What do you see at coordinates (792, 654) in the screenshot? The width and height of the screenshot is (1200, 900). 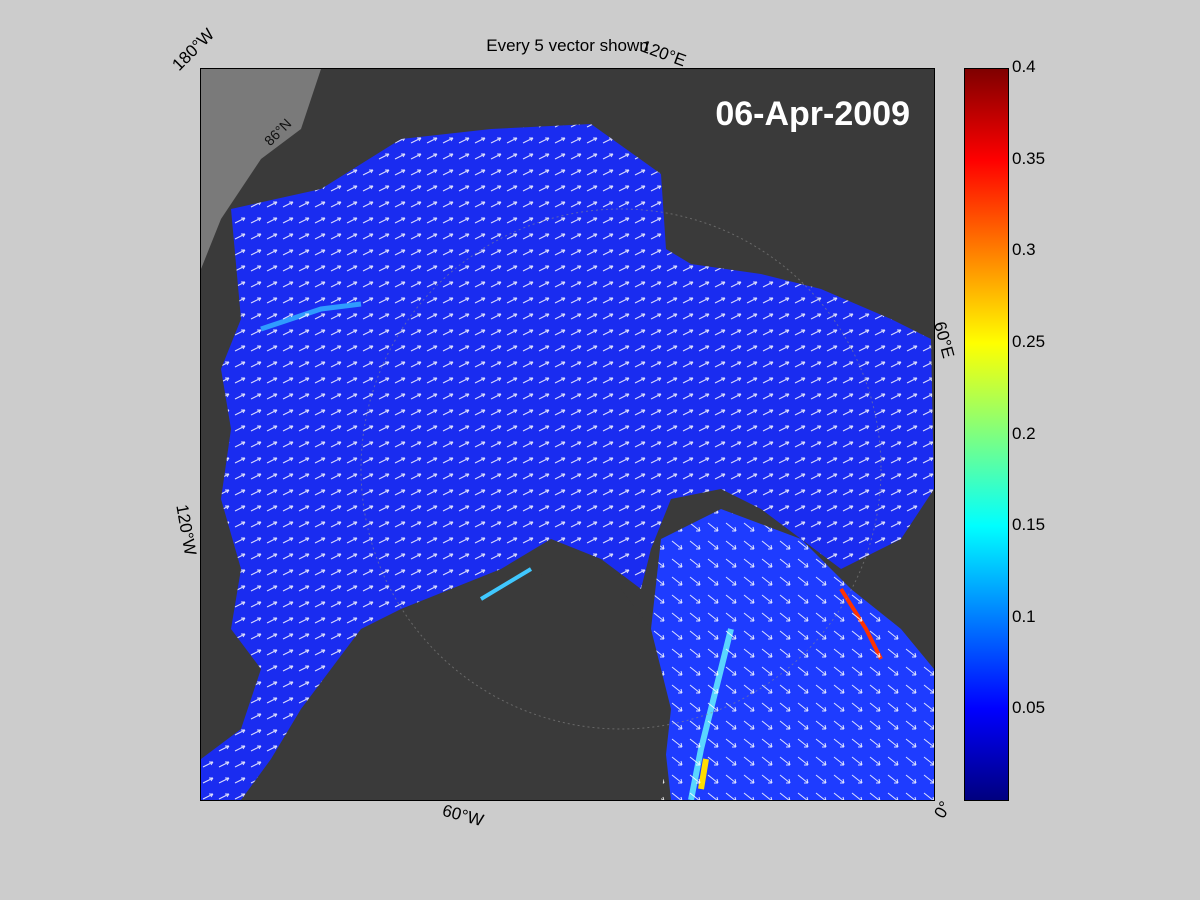 I see `drift-vectors-fram` at bounding box center [792, 654].